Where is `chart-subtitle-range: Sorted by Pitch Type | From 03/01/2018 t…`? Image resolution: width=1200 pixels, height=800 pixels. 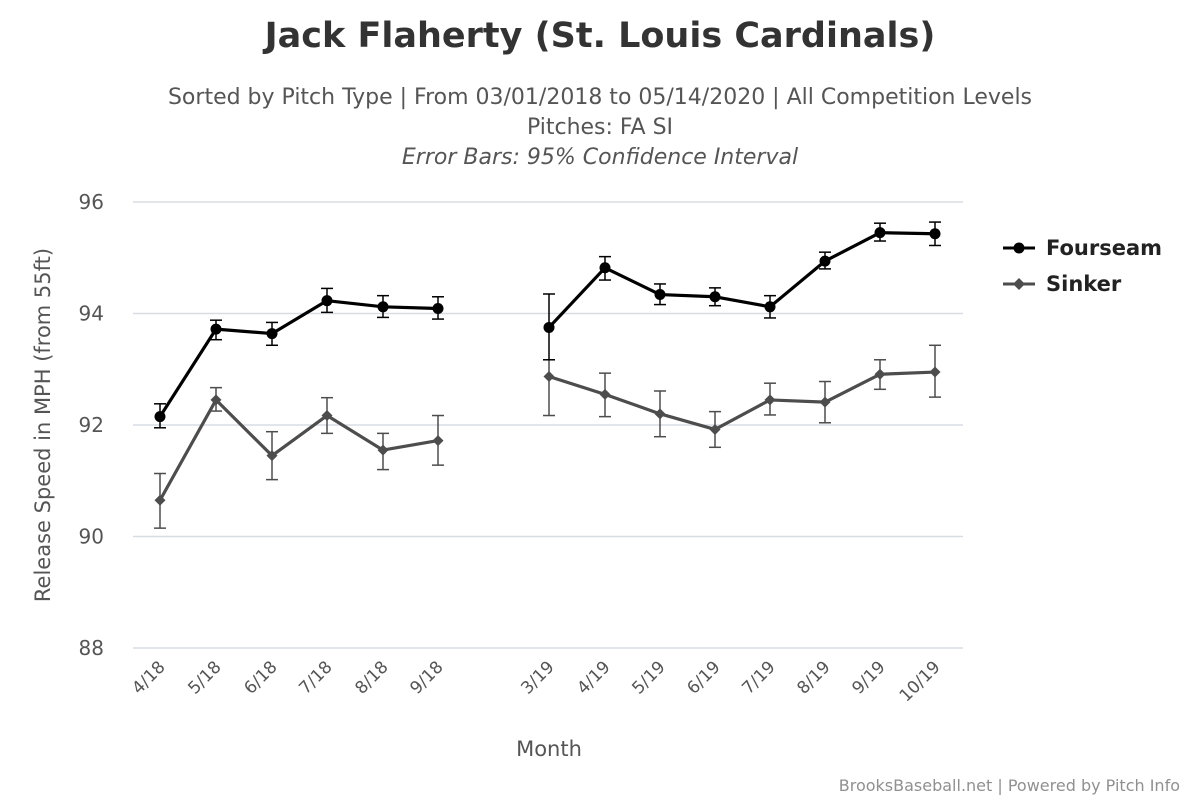
chart-subtitle-range: Sorted by Pitch Type | From 03/01/2018 t… is located at coordinates (600, 97).